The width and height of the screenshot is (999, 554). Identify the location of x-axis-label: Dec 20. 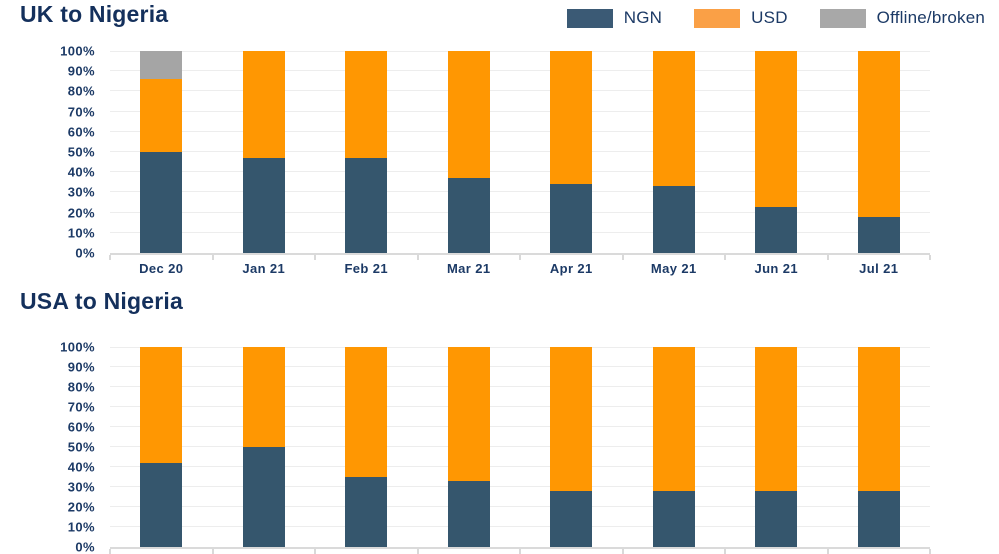
(161, 268).